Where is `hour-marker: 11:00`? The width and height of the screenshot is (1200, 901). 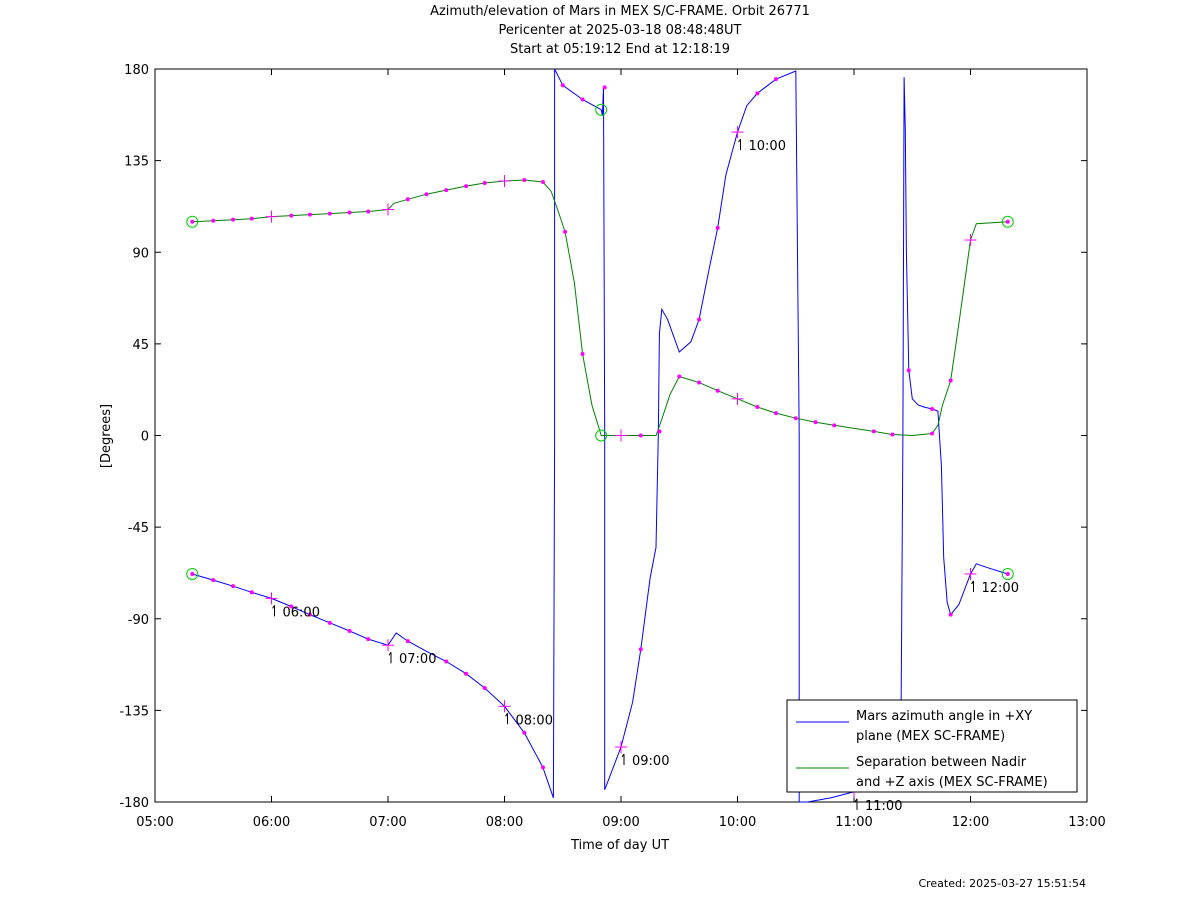
hour-marker: 11:00 is located at coordinates (875, 799).